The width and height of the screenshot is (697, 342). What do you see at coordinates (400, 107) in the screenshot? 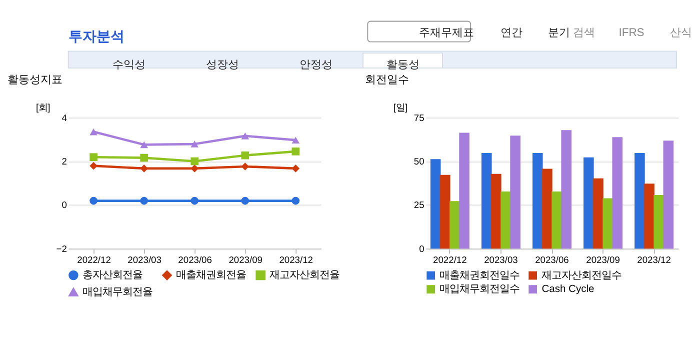
I see `y-axis-title: [일]` at bounding box center [400, 107].